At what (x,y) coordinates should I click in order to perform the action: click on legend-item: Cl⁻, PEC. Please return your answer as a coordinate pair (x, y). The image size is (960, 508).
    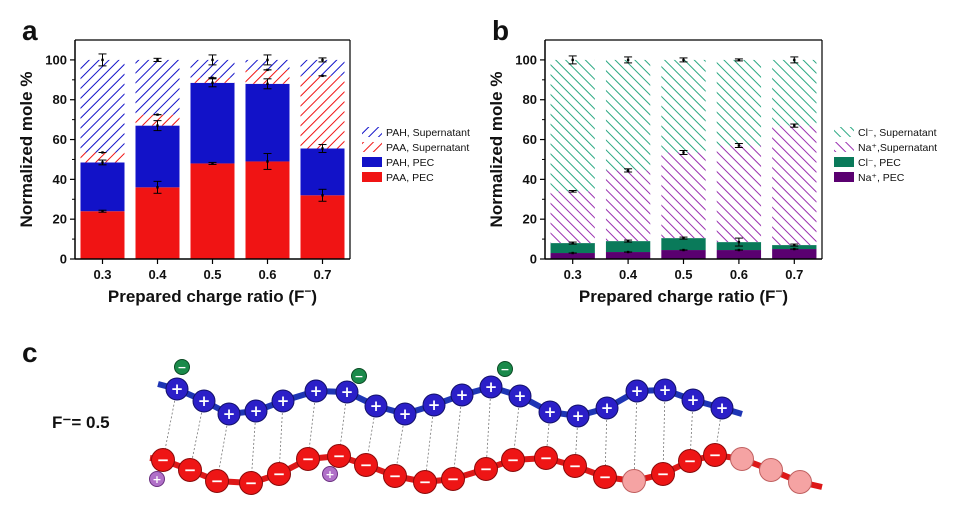
    Looking at the image, I should click on (867, 163).